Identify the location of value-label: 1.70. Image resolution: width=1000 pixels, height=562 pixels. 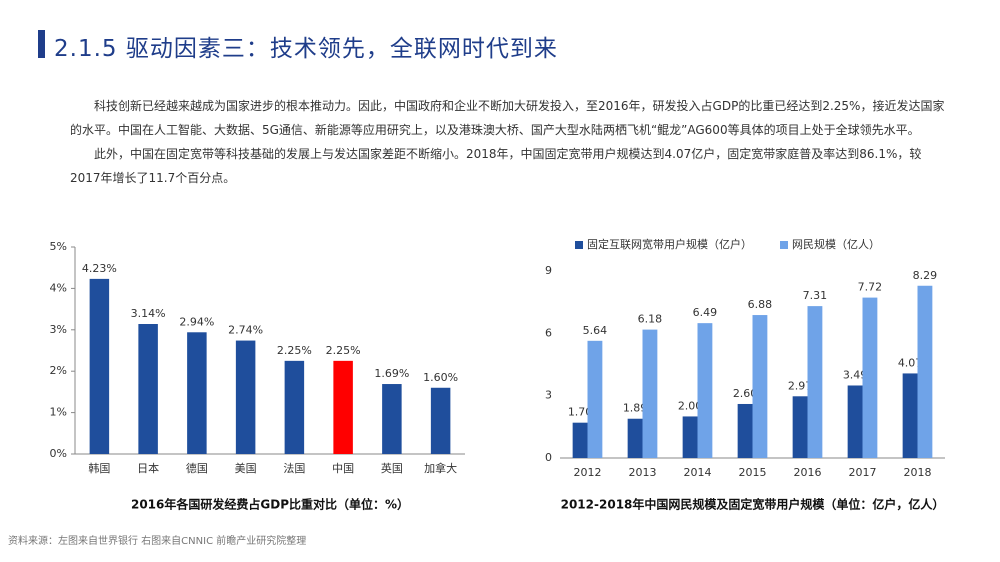
(580, 412).